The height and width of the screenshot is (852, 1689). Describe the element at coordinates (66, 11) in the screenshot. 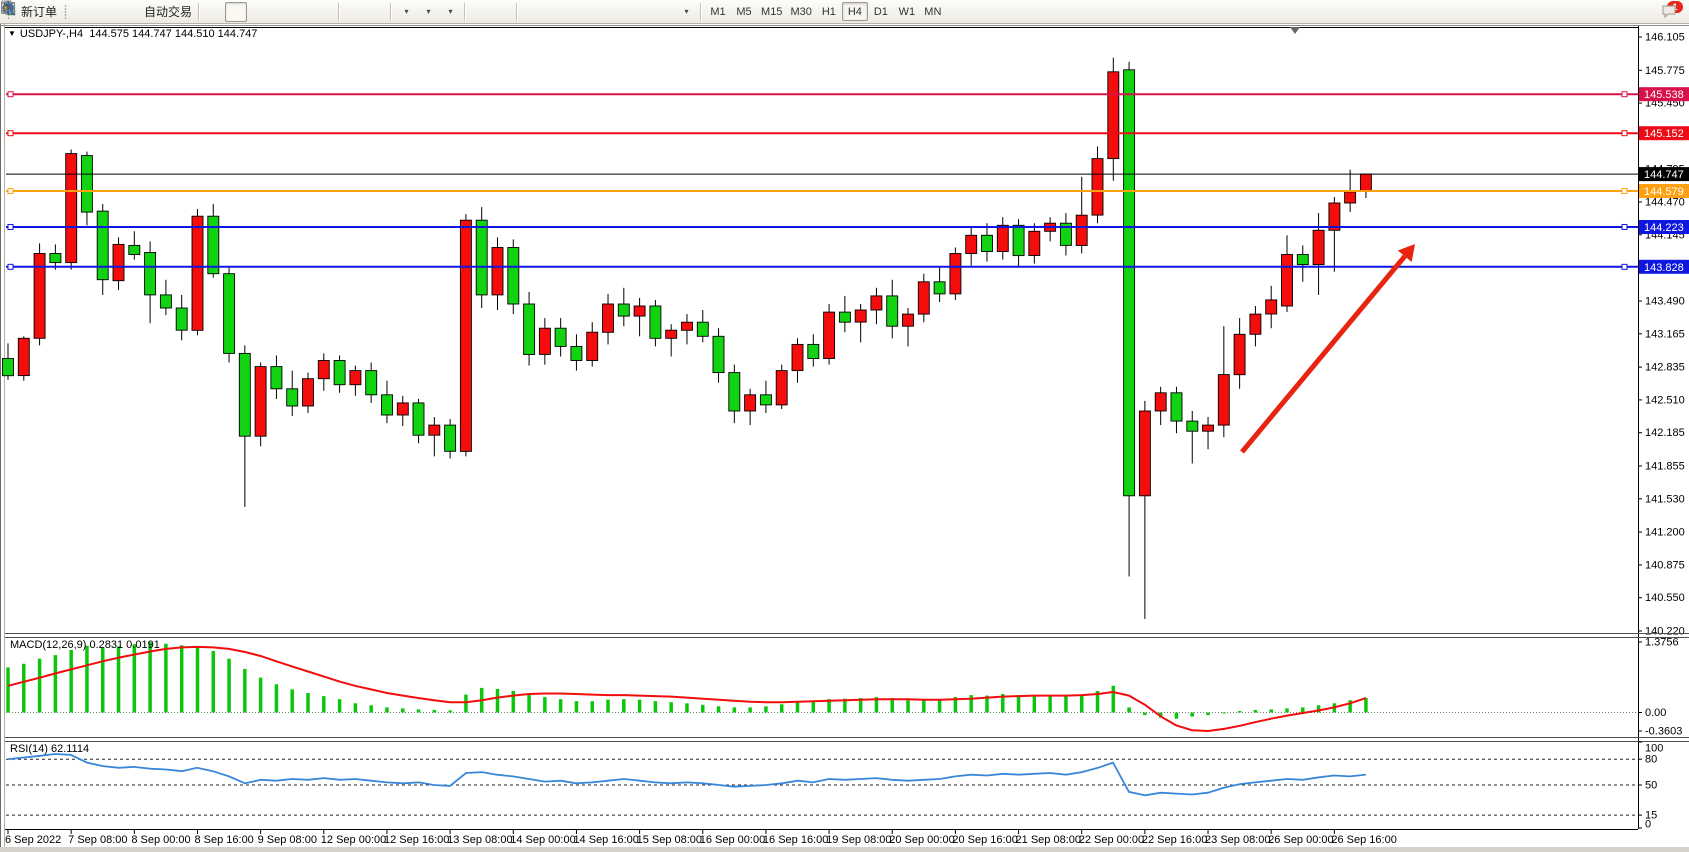

I see `toolbar-grip` at that location.